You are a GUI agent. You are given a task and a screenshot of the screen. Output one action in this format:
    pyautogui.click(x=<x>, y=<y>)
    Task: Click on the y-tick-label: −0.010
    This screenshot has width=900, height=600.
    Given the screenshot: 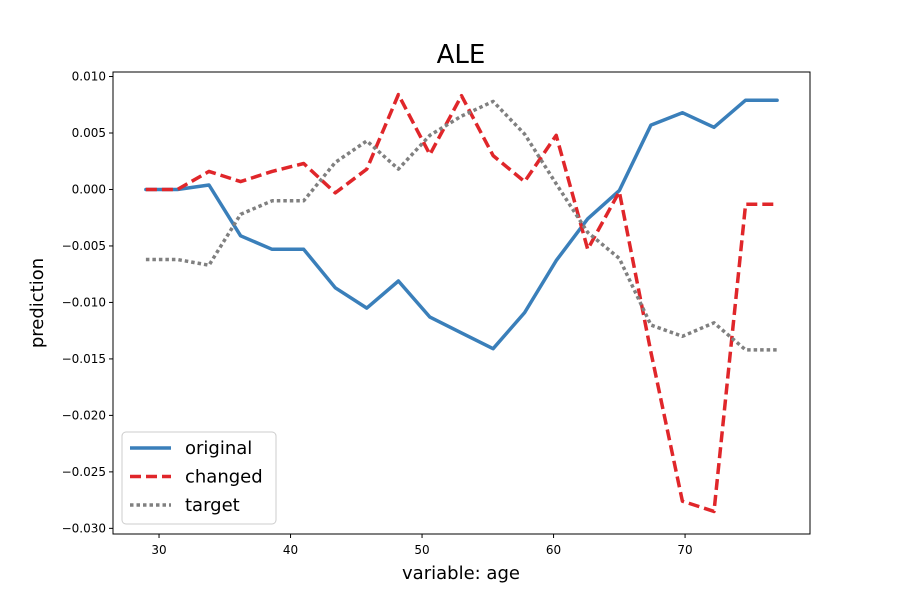 What is the action you would take?
    pyautogui.click(x=84, y=302)
    